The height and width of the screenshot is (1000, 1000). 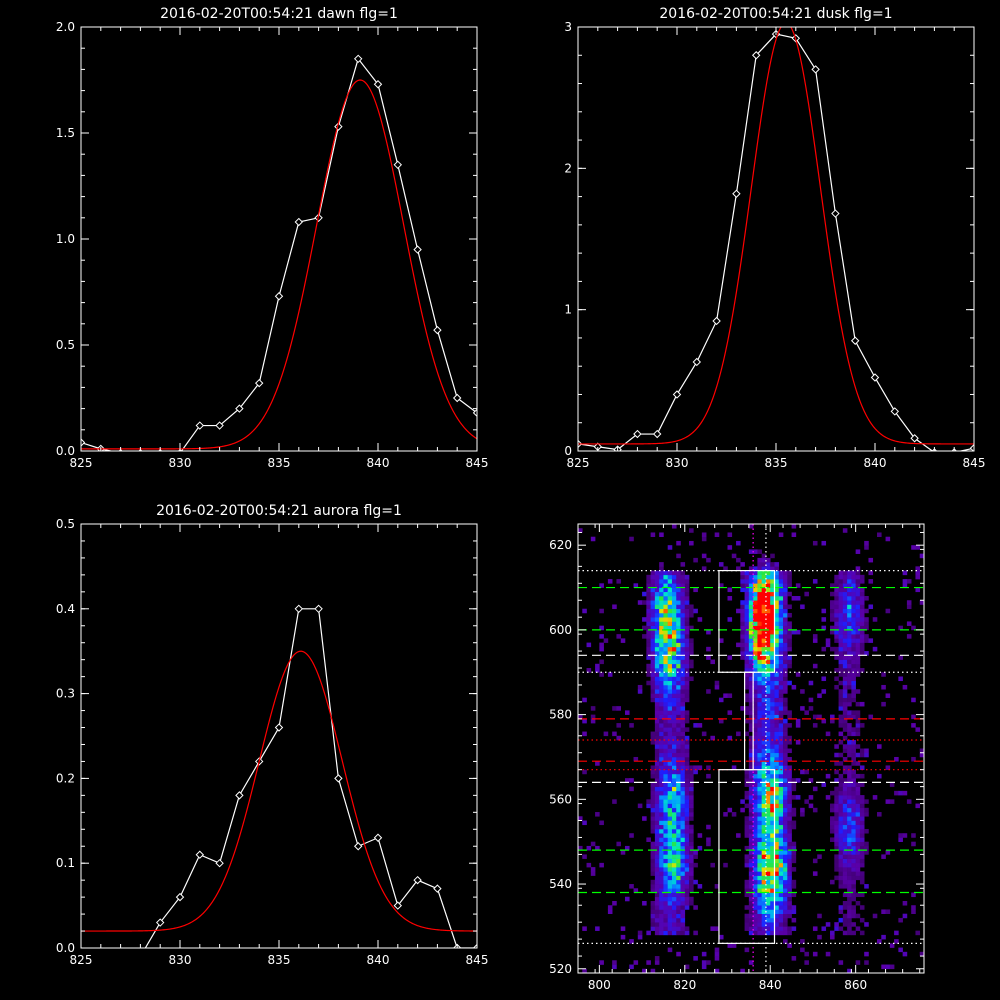 What do you see at coordinates (259, 383) in the screenshot?
I see `data-point-marker` at bounding box center [259, 383].